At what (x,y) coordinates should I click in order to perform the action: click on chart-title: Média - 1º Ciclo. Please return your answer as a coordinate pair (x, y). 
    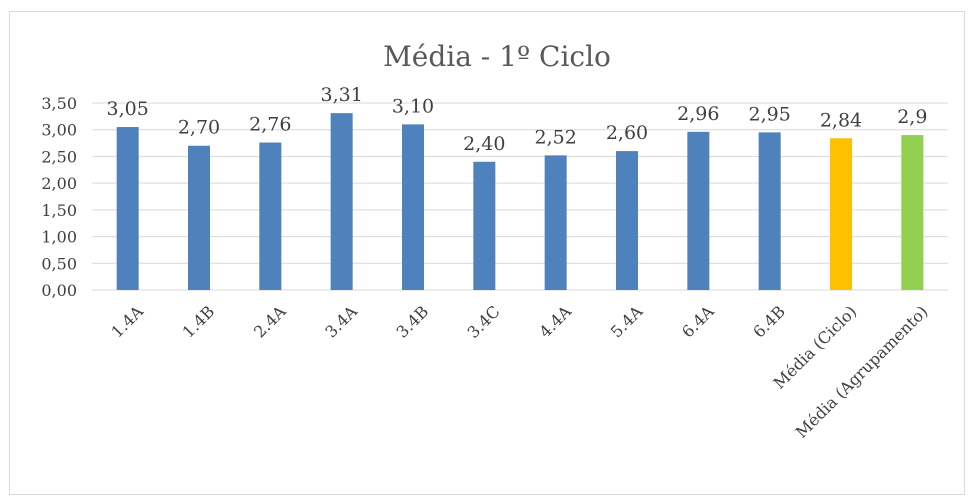
    Looking at the image, I should click on (497, 56).